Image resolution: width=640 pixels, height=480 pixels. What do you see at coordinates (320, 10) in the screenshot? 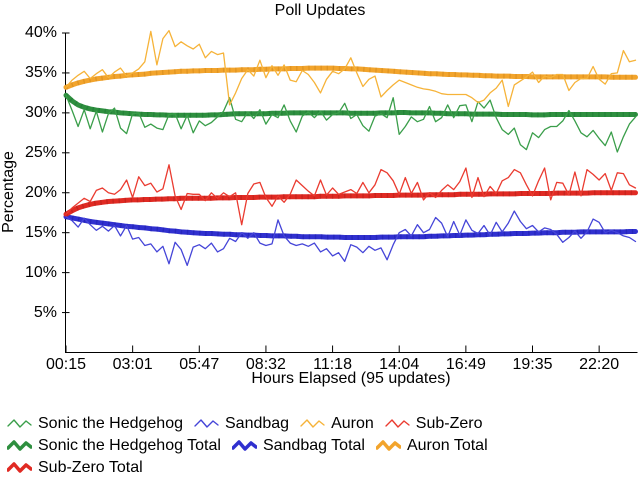
I see `chart-title: Poll Updates` at bounding box center [320, 10].